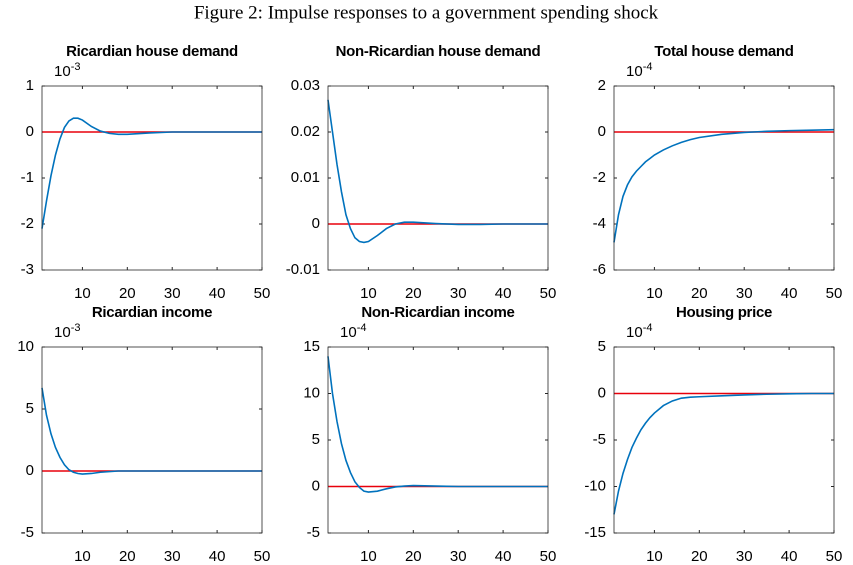 This screenshot has height=565, width=853. Describe the element at coordinates (27, 269) in the screenshot. I see `y-tick-label: -3` at that location.